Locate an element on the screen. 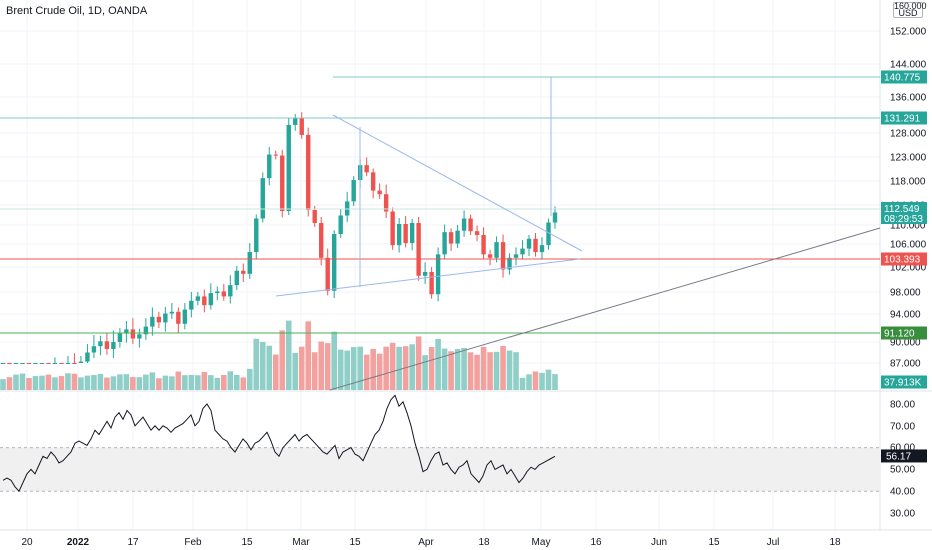 The image size is (932, 550). y-tick-label: 90.000 is located at coordinates (905, 343).